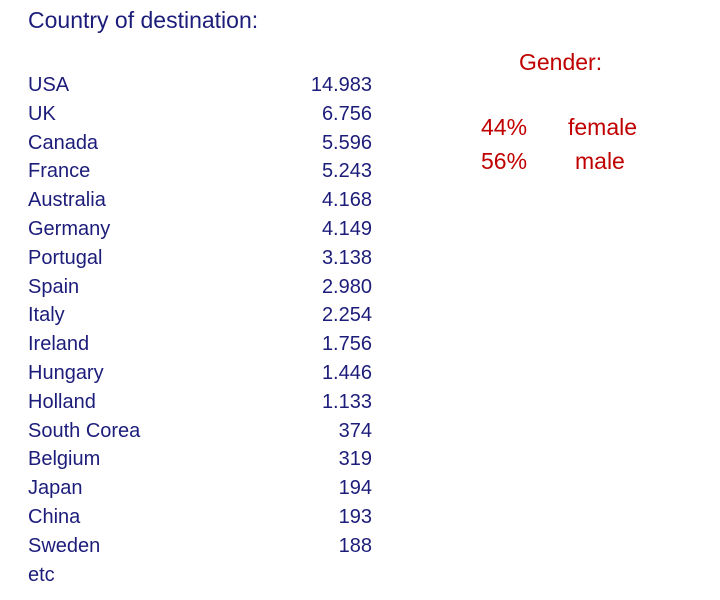 The height and width of the screenshot is (600, 720). What do you see at coordinates (346, 257) in the screenshot?
I see `country-value: 3.138` at bounding box center [346, 257].